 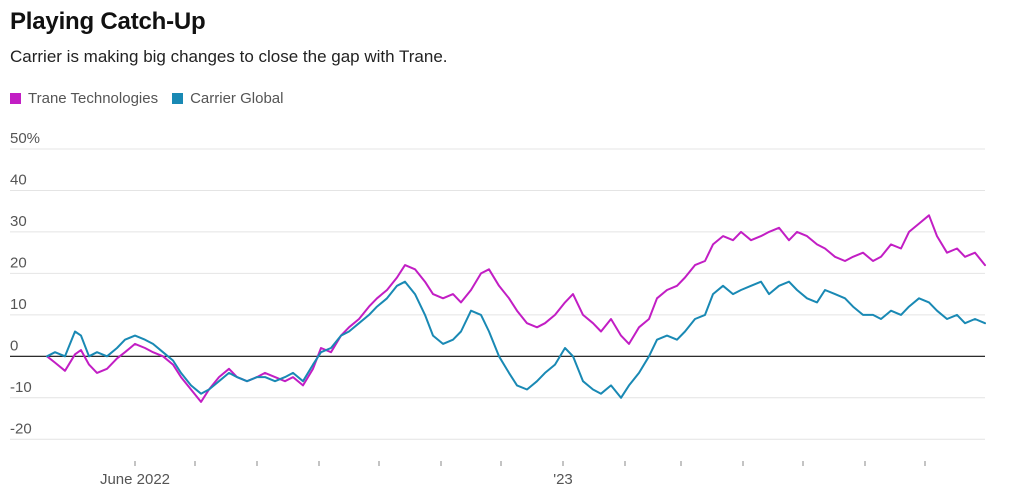 What do you see at coordinates (18, 179) in the screenshot?
I see `y-tick-label: 40` at bounding box center [18, 179].